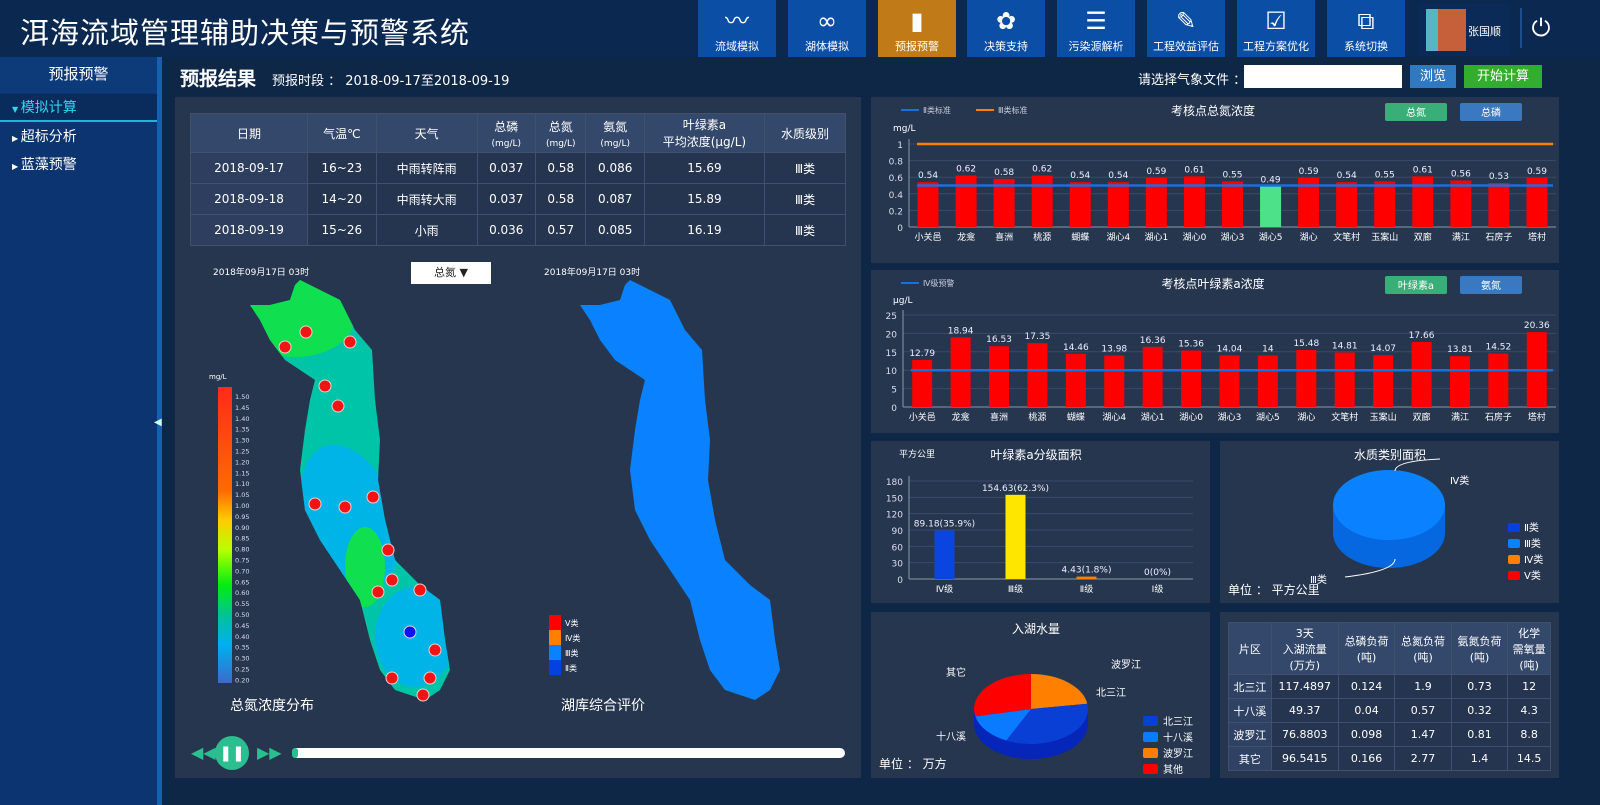 The width and height of the screenshot is (1600, 805). What do you see at coordinates (827, 28) in the screenshot?
I see `nav-1: ∞ 湖体模拟` at bounding box center [827, 28].